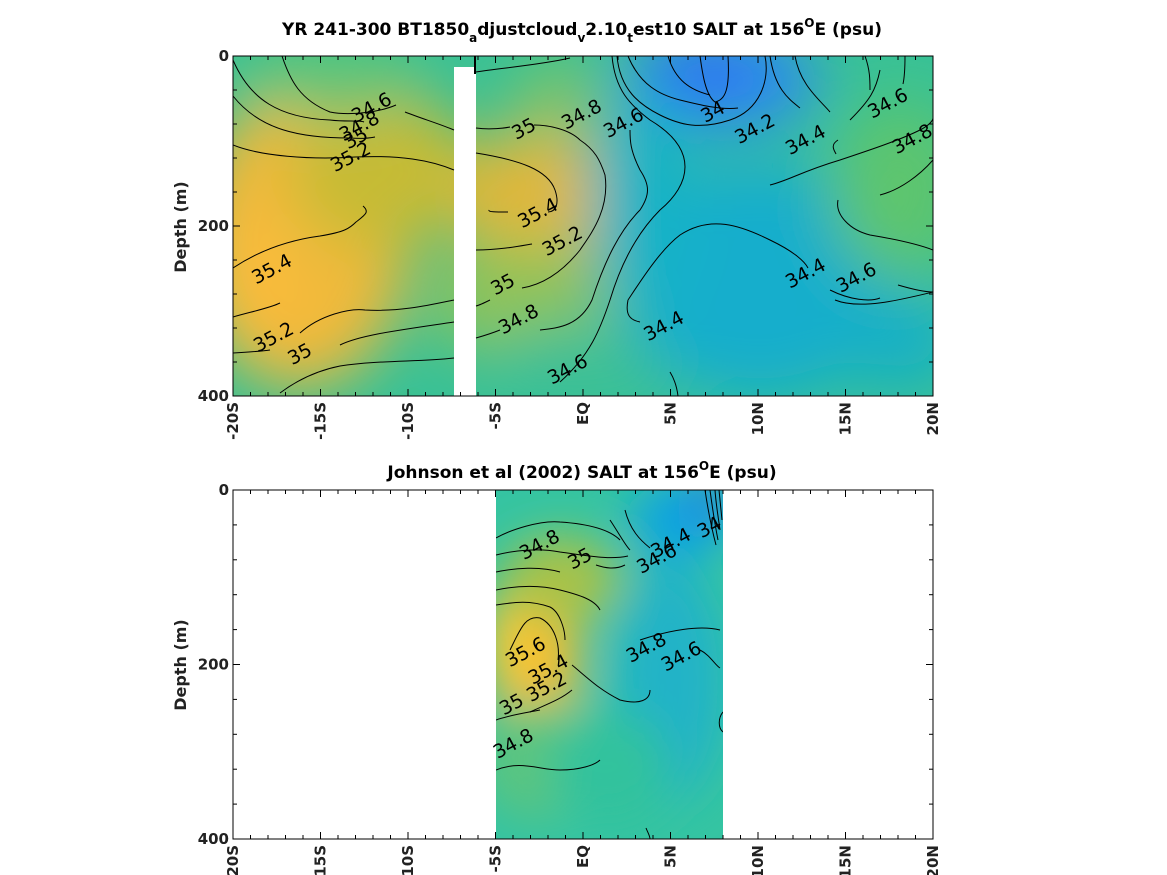 The height and width of the screenshot is (875, 1167). Describe the element at coordinates (758, 860) in the screenshot. I see `bottom-x-tick-label: 10N` at that location.